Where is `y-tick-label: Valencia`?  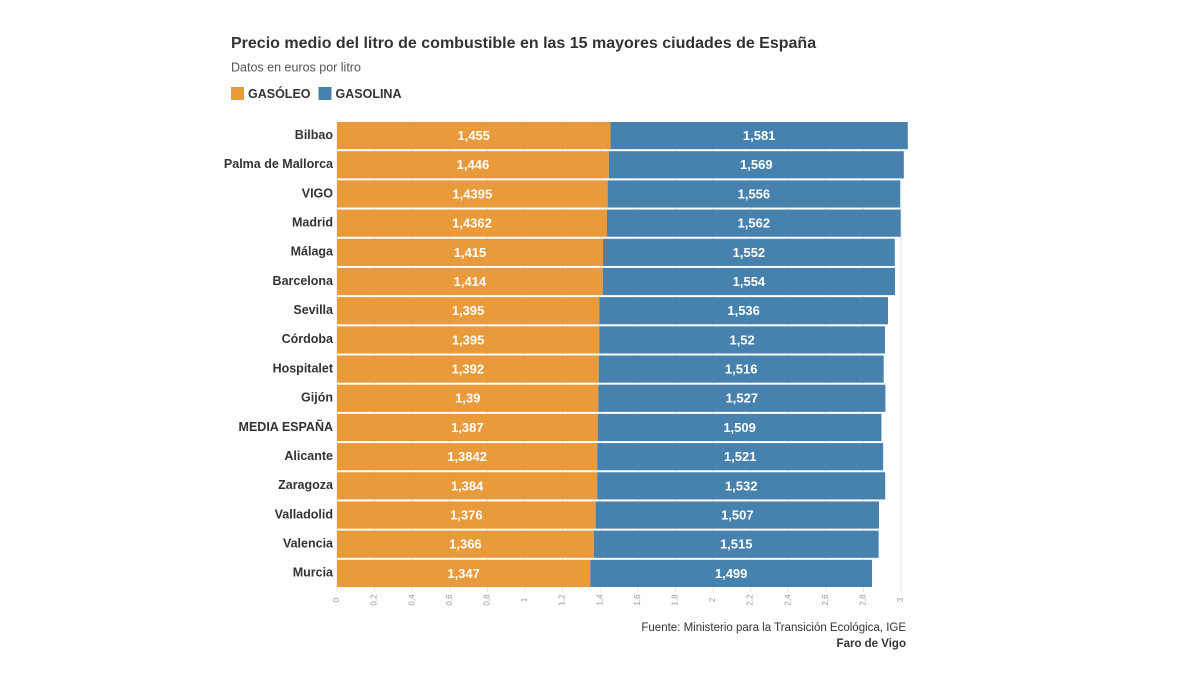 y-tick-label: Valencia is located at coordinates (308, 544).